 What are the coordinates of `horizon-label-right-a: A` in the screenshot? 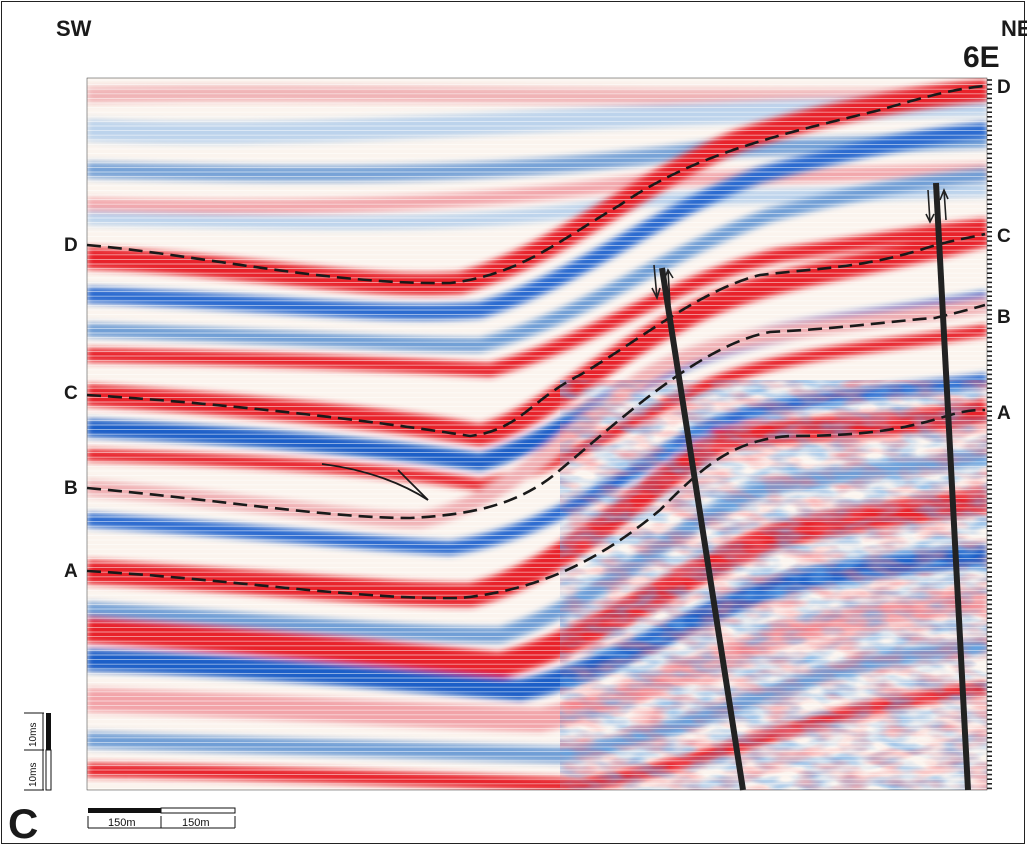 It's located at (1004, 413).